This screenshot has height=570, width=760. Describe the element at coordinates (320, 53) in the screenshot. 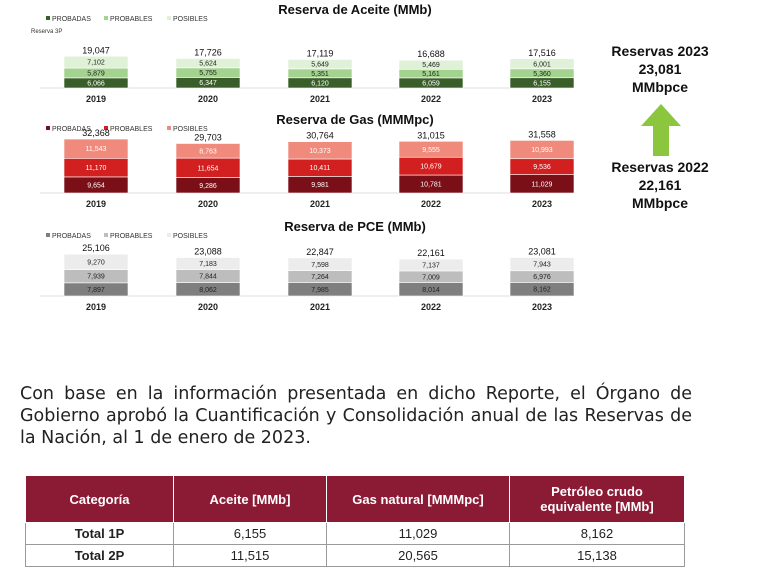

I see `aceite-total-2021: 17,119` at that location.